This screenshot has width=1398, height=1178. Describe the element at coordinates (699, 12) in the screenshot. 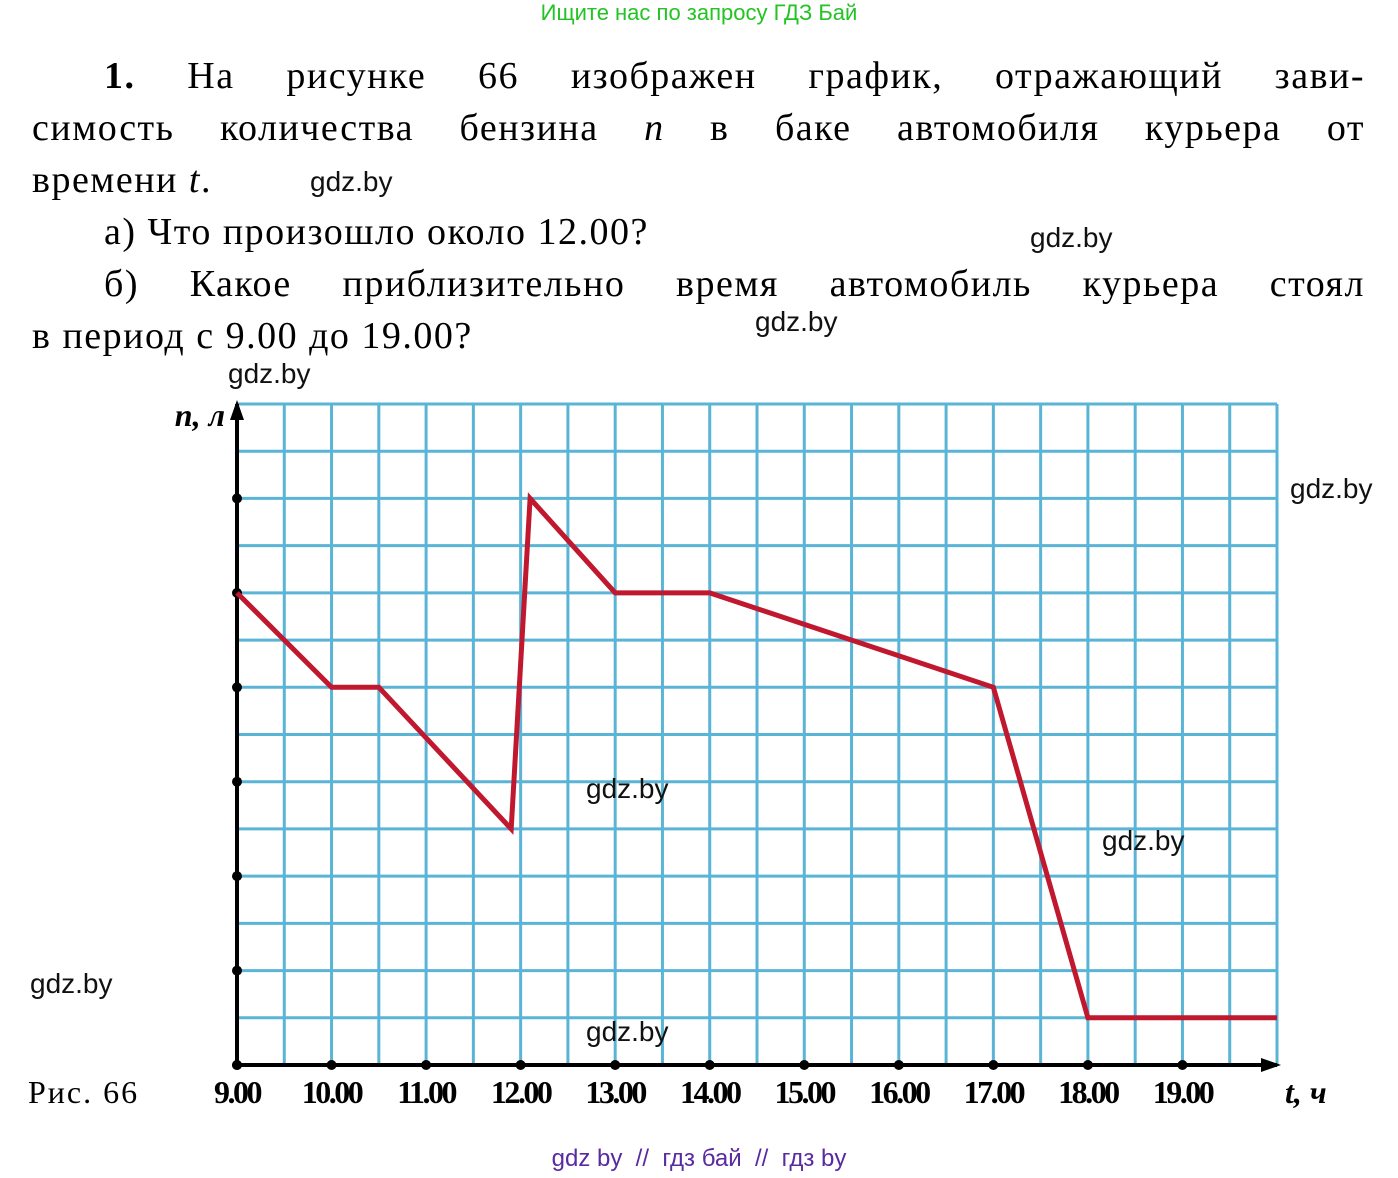

I see `search-hint: Ищите нас по запросу ГДЗ Бай` at that location.